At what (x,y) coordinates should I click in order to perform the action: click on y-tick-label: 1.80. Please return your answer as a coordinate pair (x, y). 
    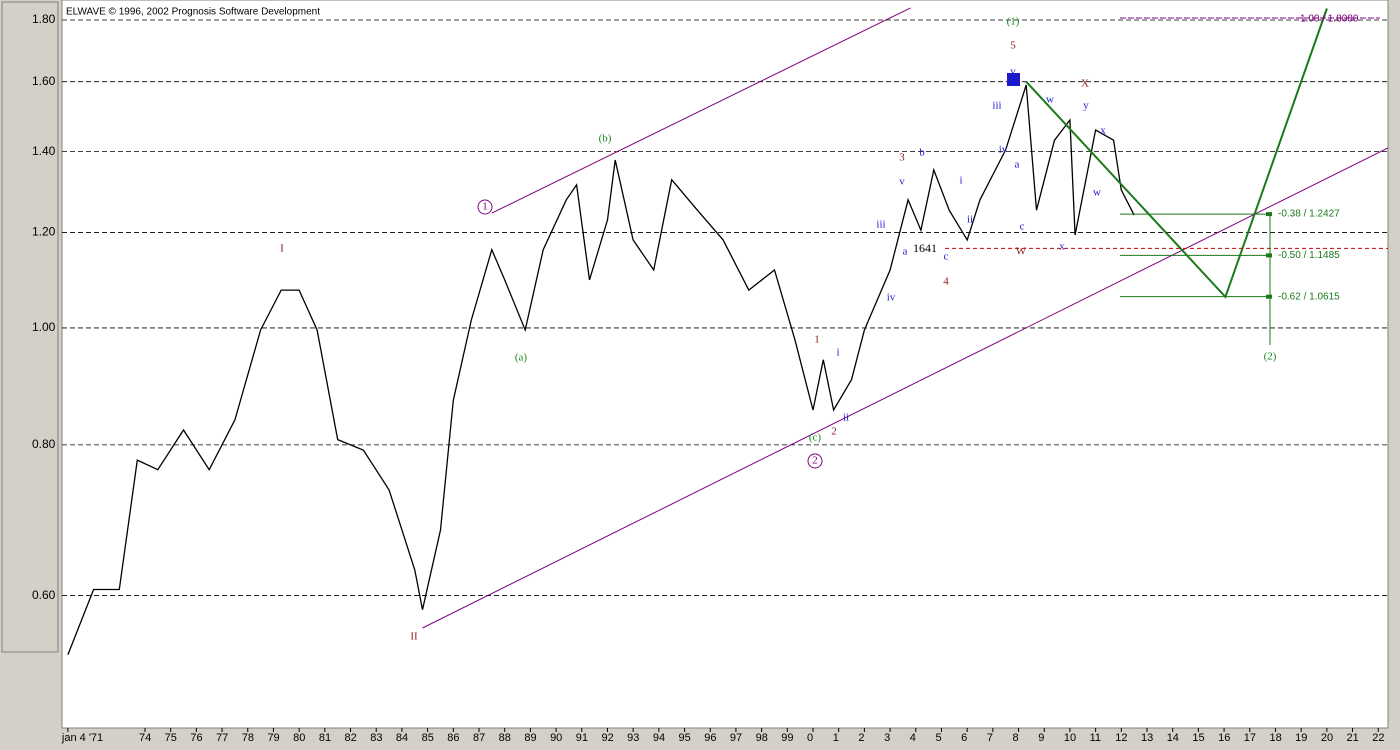
    Looking at the image, I should click on (44, 19).